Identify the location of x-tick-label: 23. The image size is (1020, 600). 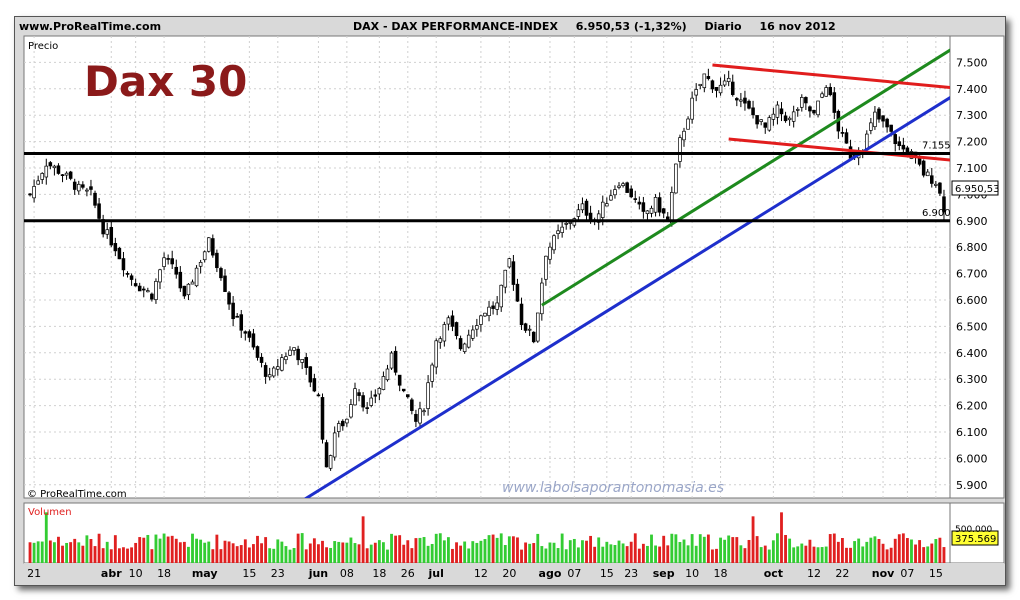
(631, 573).